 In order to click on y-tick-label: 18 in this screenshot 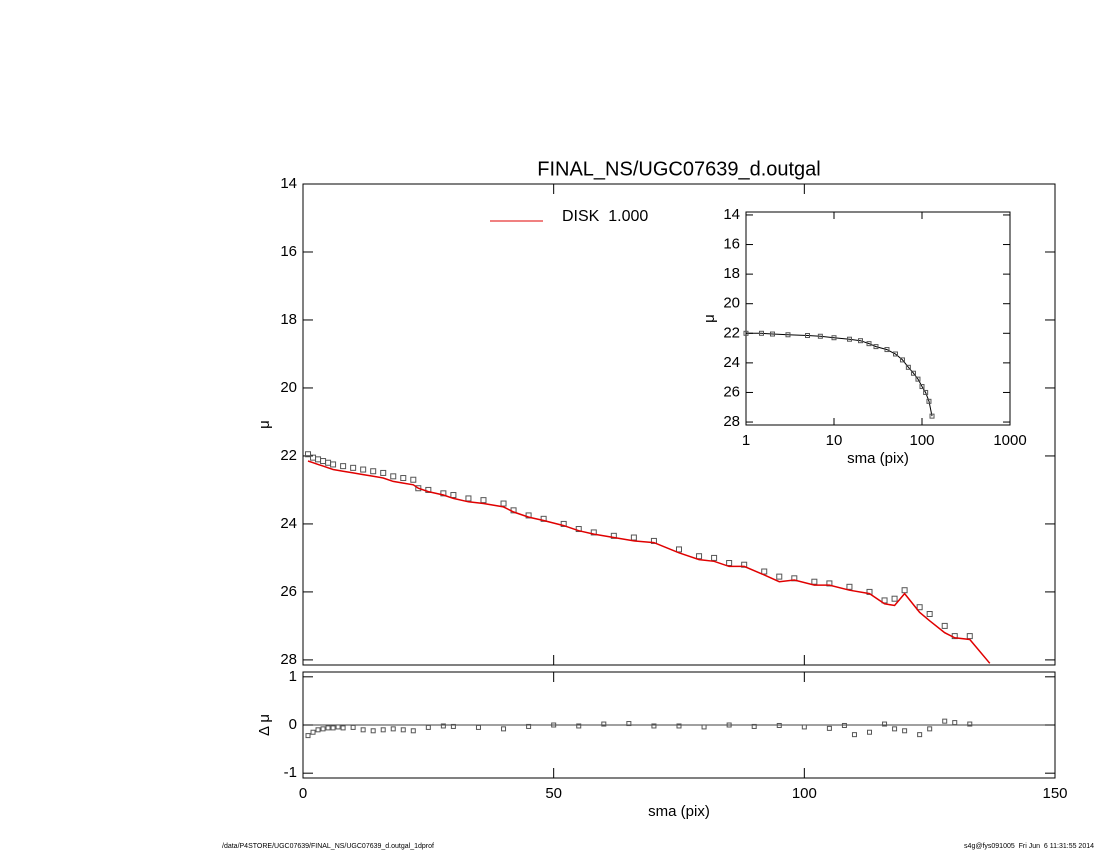, I will do `click(731, 273)`.